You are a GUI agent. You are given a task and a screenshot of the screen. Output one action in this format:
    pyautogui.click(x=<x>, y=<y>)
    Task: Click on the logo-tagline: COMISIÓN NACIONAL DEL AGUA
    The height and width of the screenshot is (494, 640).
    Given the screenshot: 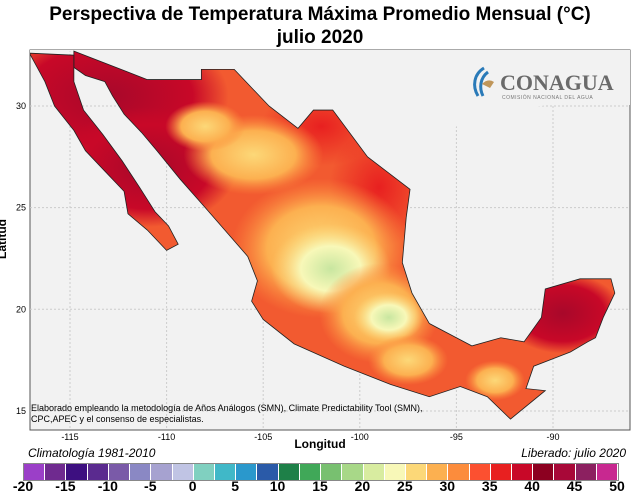 What is the action you would take?
    pyautogui.click(x=548, y=98)
    